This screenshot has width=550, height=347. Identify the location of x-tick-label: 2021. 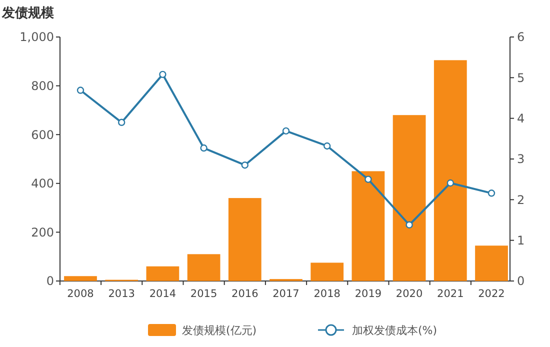
(450, 294).